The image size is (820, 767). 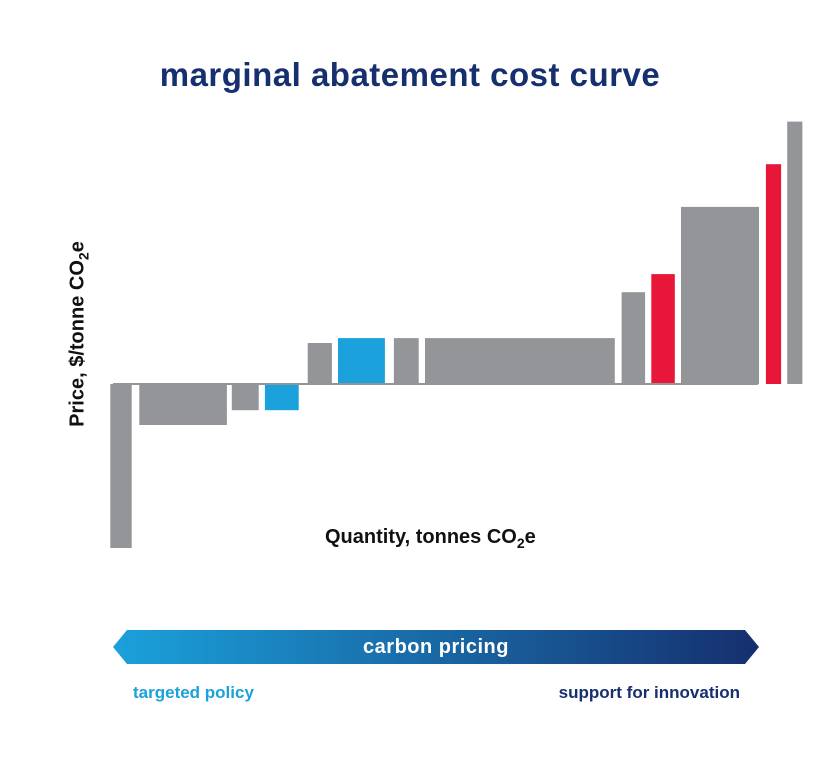 What do you see at coordinates (77, 247) in the screenshot?
I see `y-axis-label-tail: e` at bounding box center [77, 247].